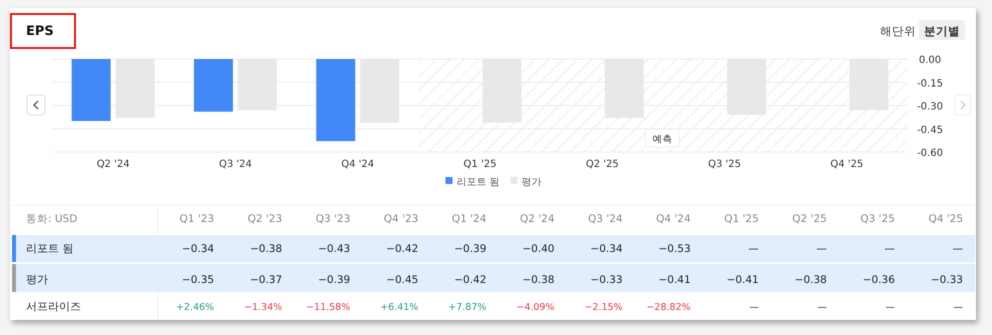  What do you see at coordinates (537, 219) in the screenshot?
I see `category-label: Q2 '24` at bounding box center [537, 219].